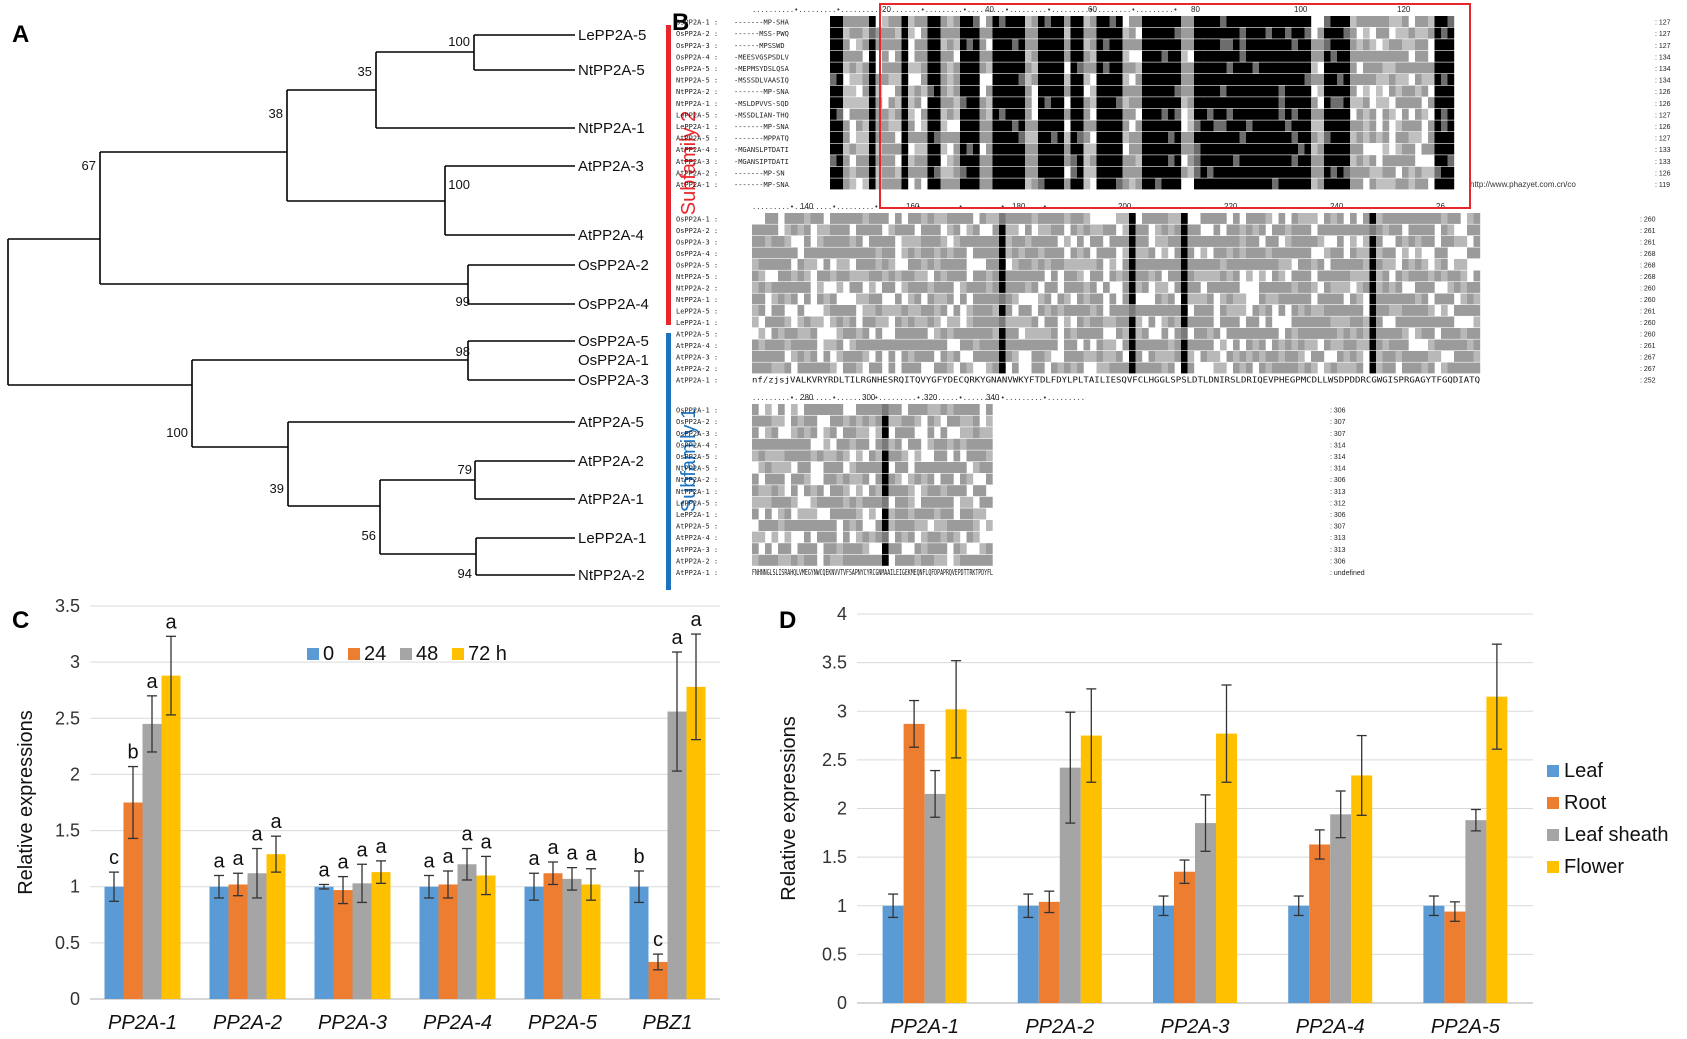 Image resolution: width=1687 pixels, height=1039 pixels. What do you see at coordinates (354, 654) in the screenshot?
I see `legend-swatch` at bounding box center [354, 654].